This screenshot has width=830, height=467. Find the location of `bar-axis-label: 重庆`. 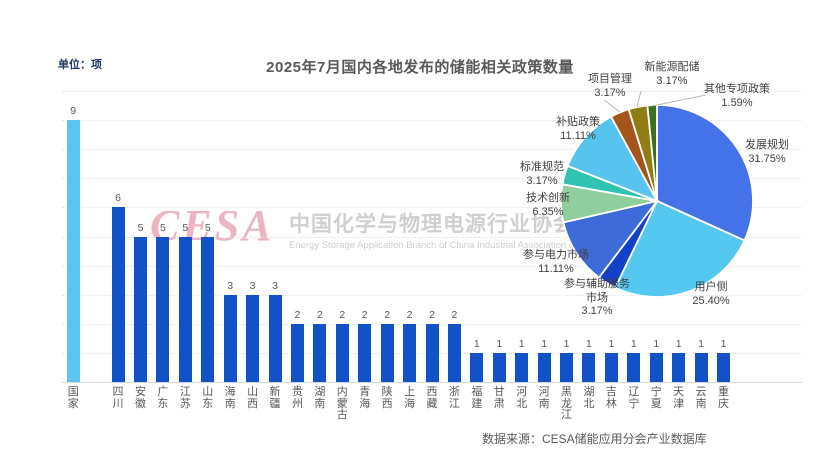

bar-axis-label: 重庆 is located at coordinates (723, 398).